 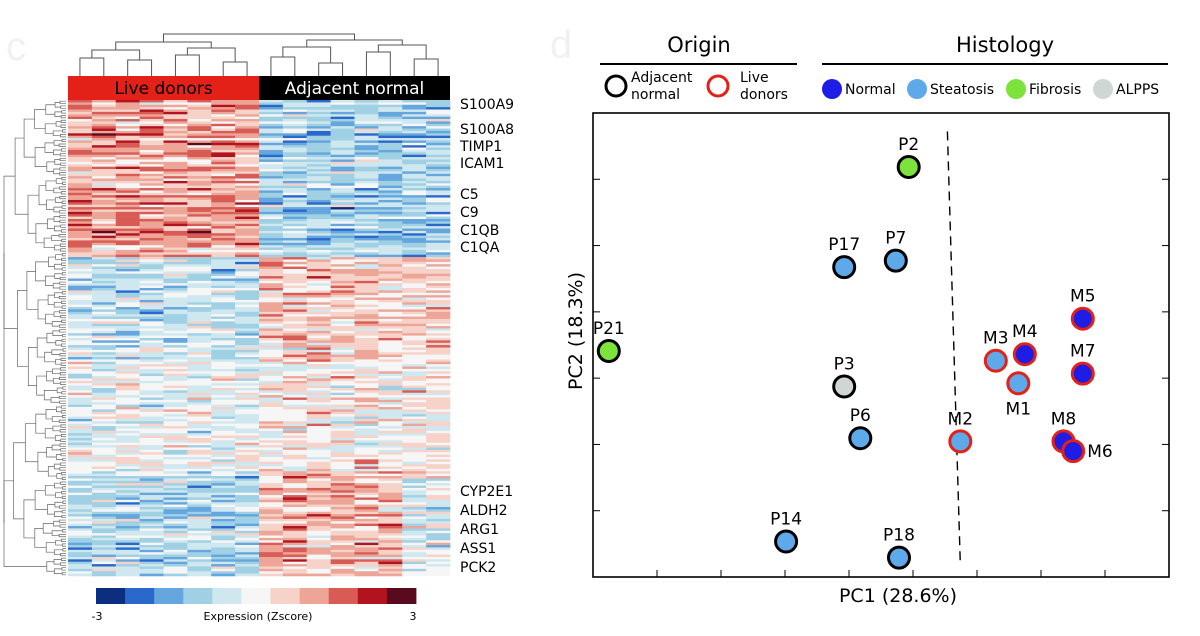 I want to click on pca-point-p21, so click(x=608, y=351).